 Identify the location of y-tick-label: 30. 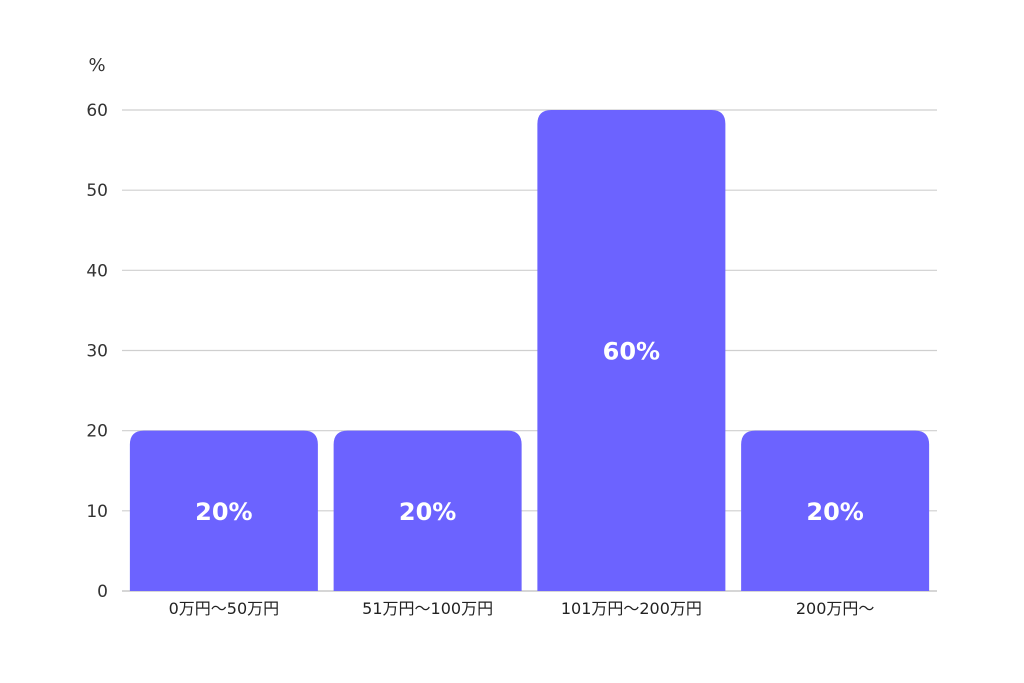
(97, 352).